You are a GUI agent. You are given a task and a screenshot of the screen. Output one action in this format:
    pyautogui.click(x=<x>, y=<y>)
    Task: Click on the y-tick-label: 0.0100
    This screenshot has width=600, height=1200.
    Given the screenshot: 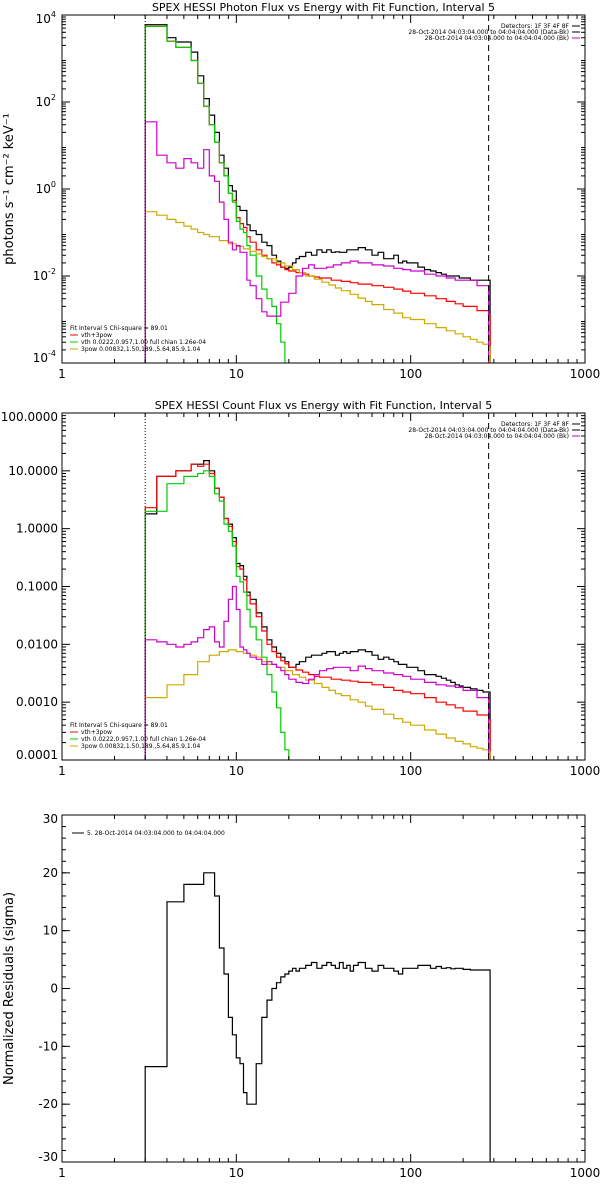 What is the action you would take?
    pyautogui.click(x=37, y=644)
    